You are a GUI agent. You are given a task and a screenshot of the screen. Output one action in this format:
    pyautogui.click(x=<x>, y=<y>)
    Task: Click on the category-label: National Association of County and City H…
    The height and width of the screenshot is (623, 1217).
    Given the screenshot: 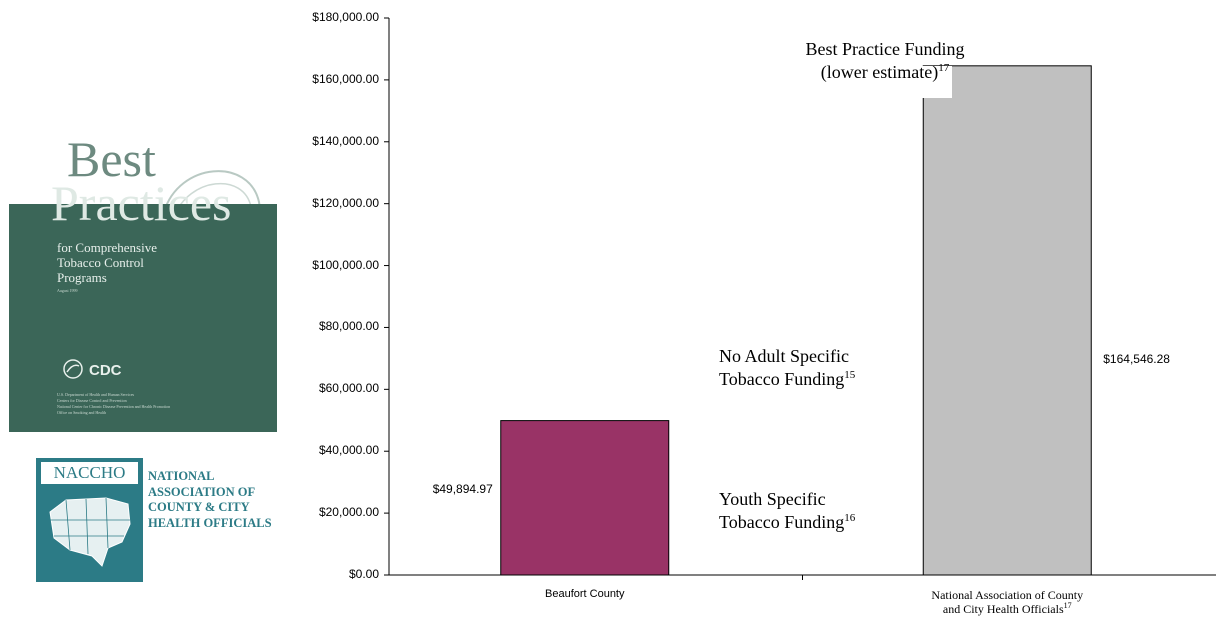 What is the action you would take?
    pyautogui.click(x=1007, y=602)
    